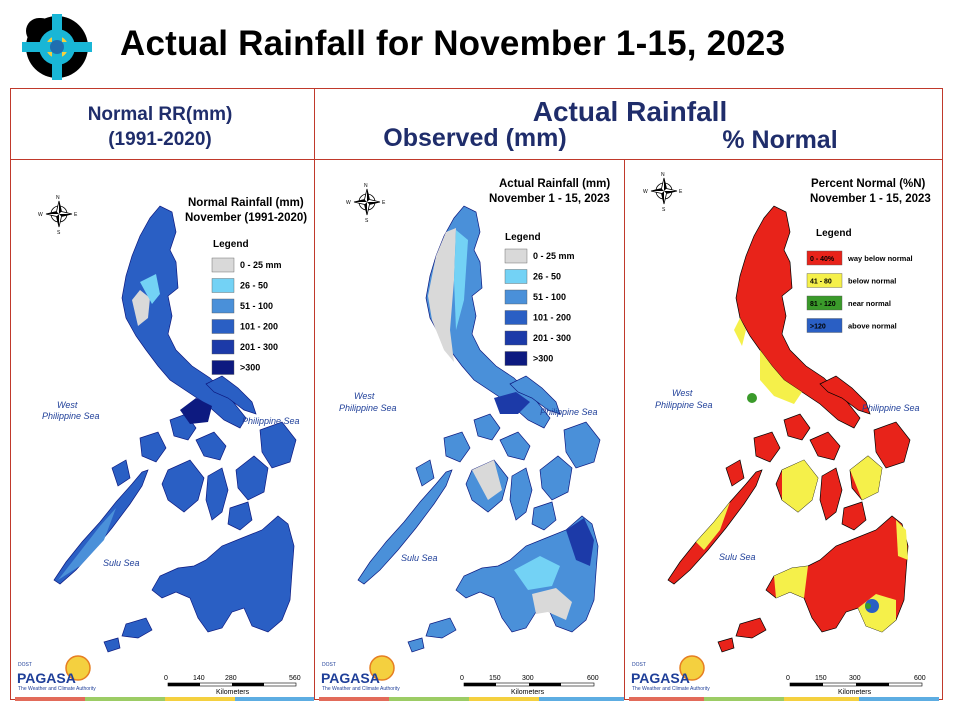  I want to click on legend-label: near normal, so click(869, 303).